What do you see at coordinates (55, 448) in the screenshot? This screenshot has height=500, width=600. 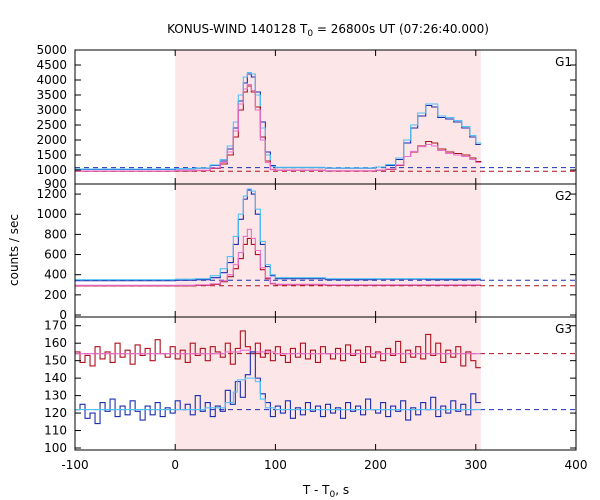 I see `y-tick-label: 100` at bounding box center [55, 448].